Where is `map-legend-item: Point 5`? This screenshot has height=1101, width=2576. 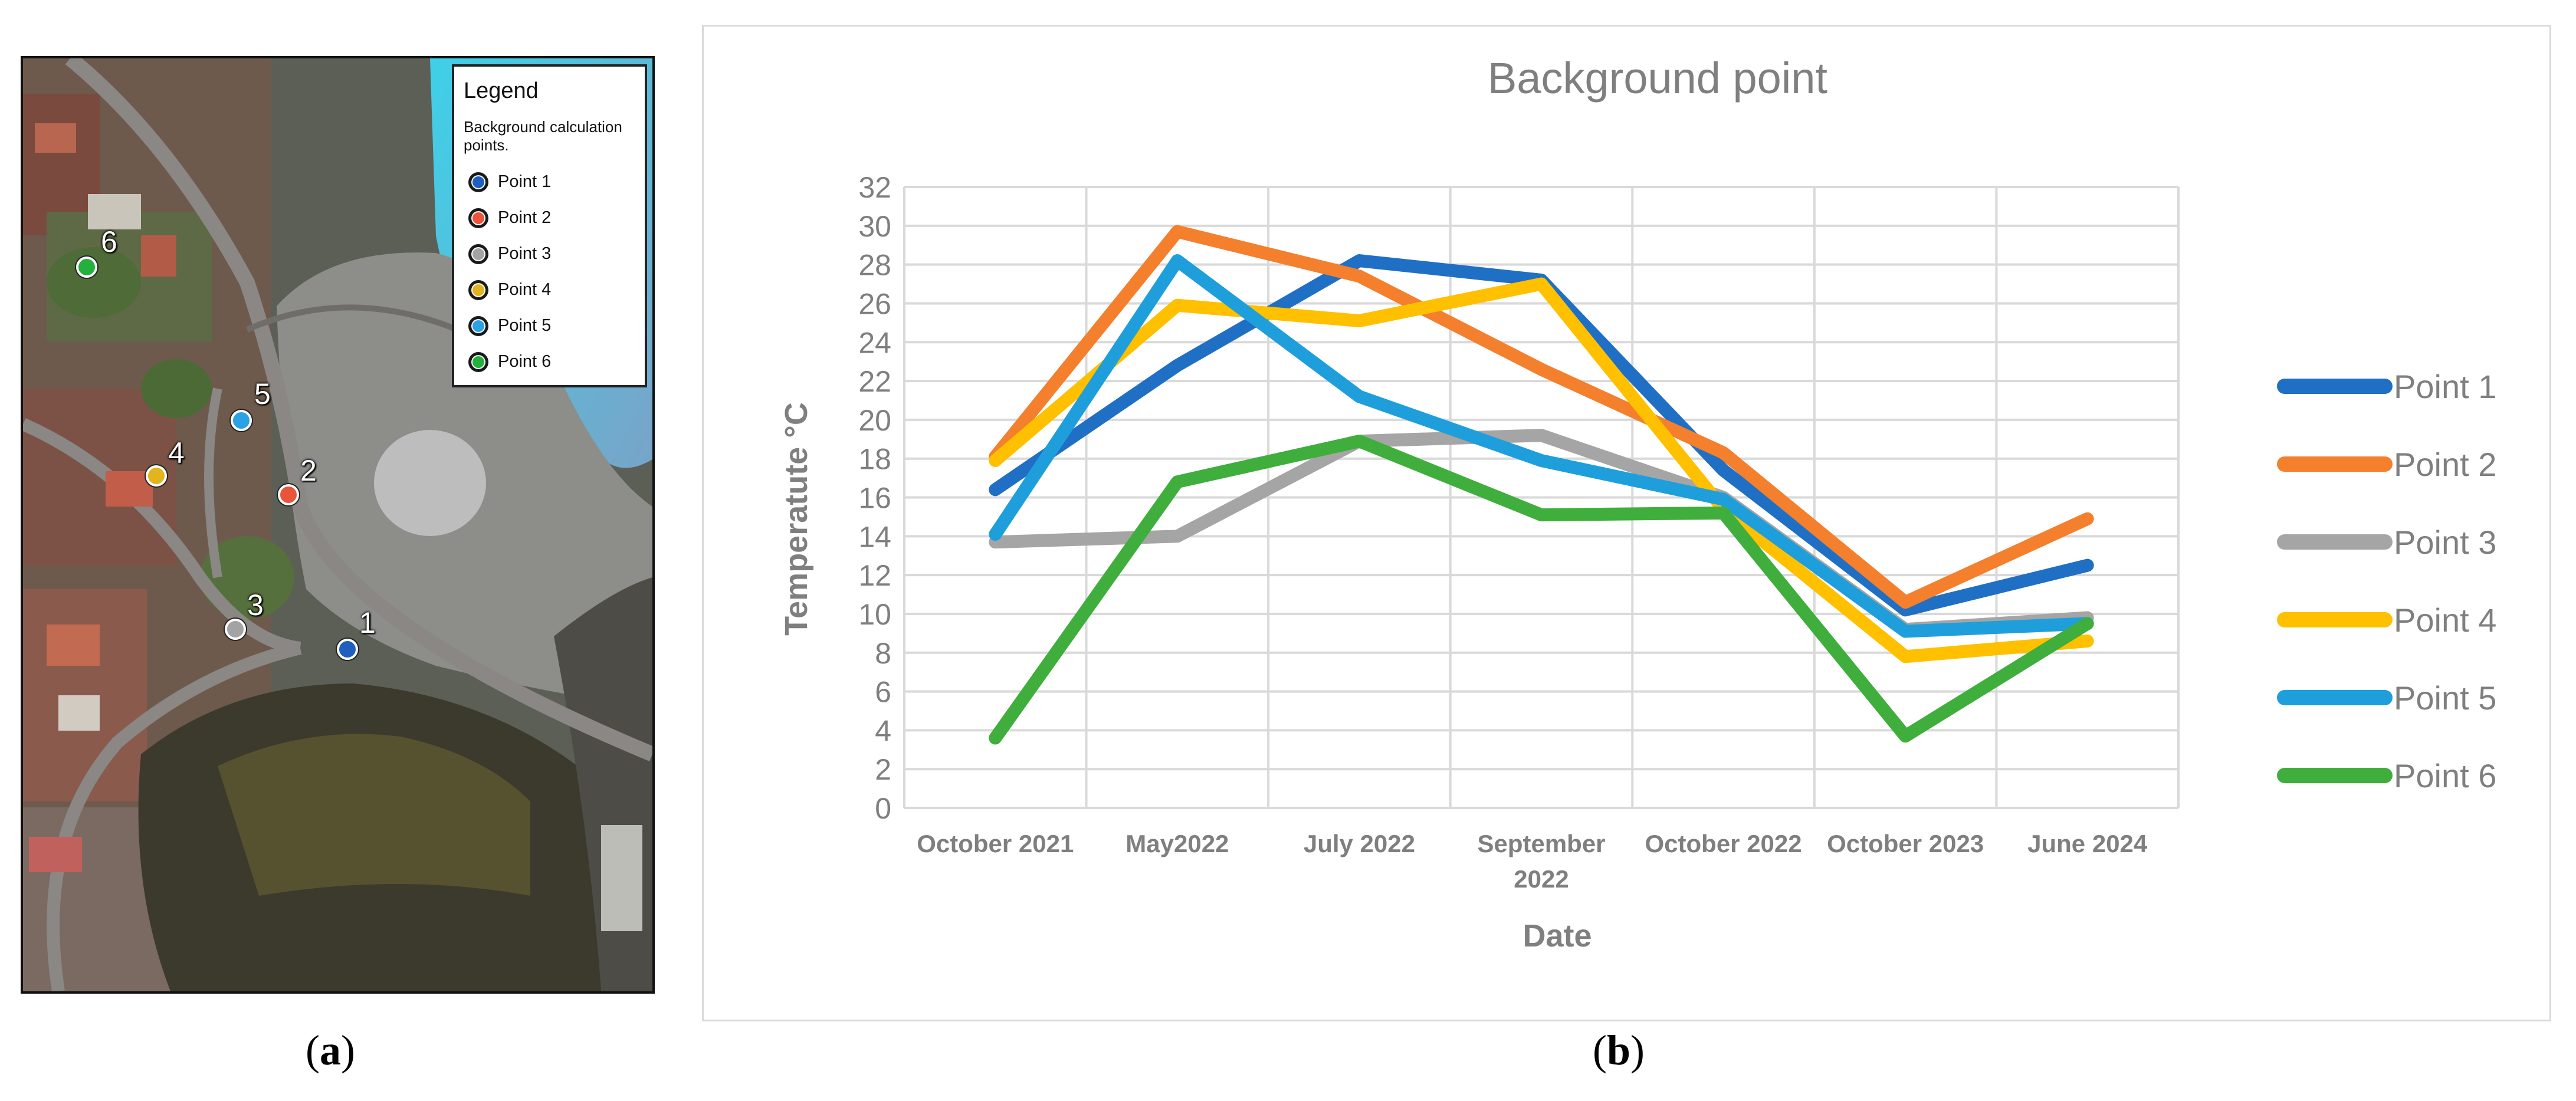
map-legend-item: Point 5 is located at coordinates (549, 326).